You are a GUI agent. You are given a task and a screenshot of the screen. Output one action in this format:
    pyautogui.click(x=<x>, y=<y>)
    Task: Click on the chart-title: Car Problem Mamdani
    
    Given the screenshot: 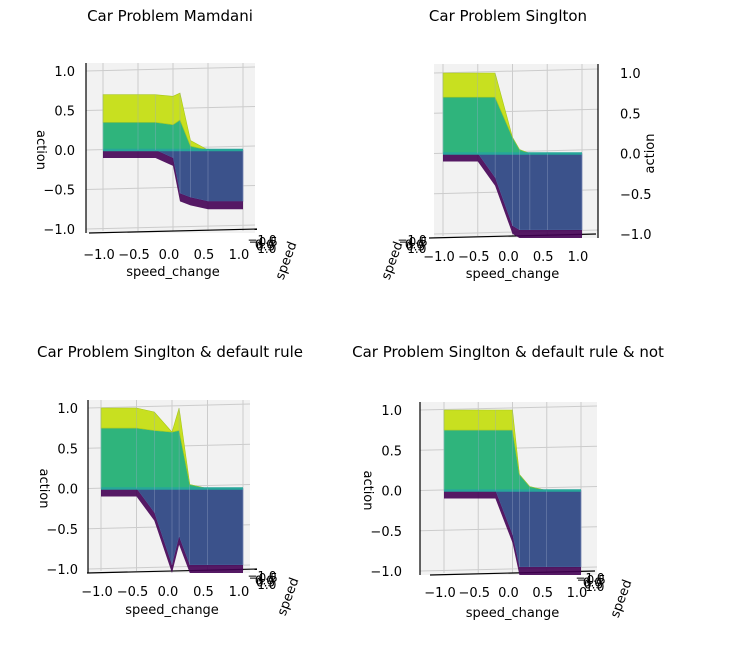 What is the action you would take?
    pyautogui.click(x=170, y=16)
    